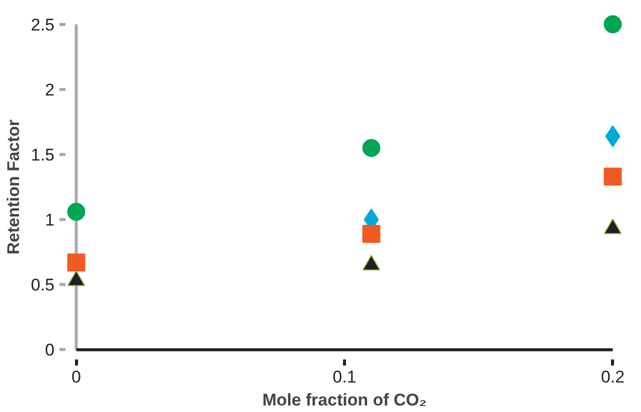 The image size is (641, 412). I want to click on x-axis-title: Mole fraction of CO₂, so click(344, 400).